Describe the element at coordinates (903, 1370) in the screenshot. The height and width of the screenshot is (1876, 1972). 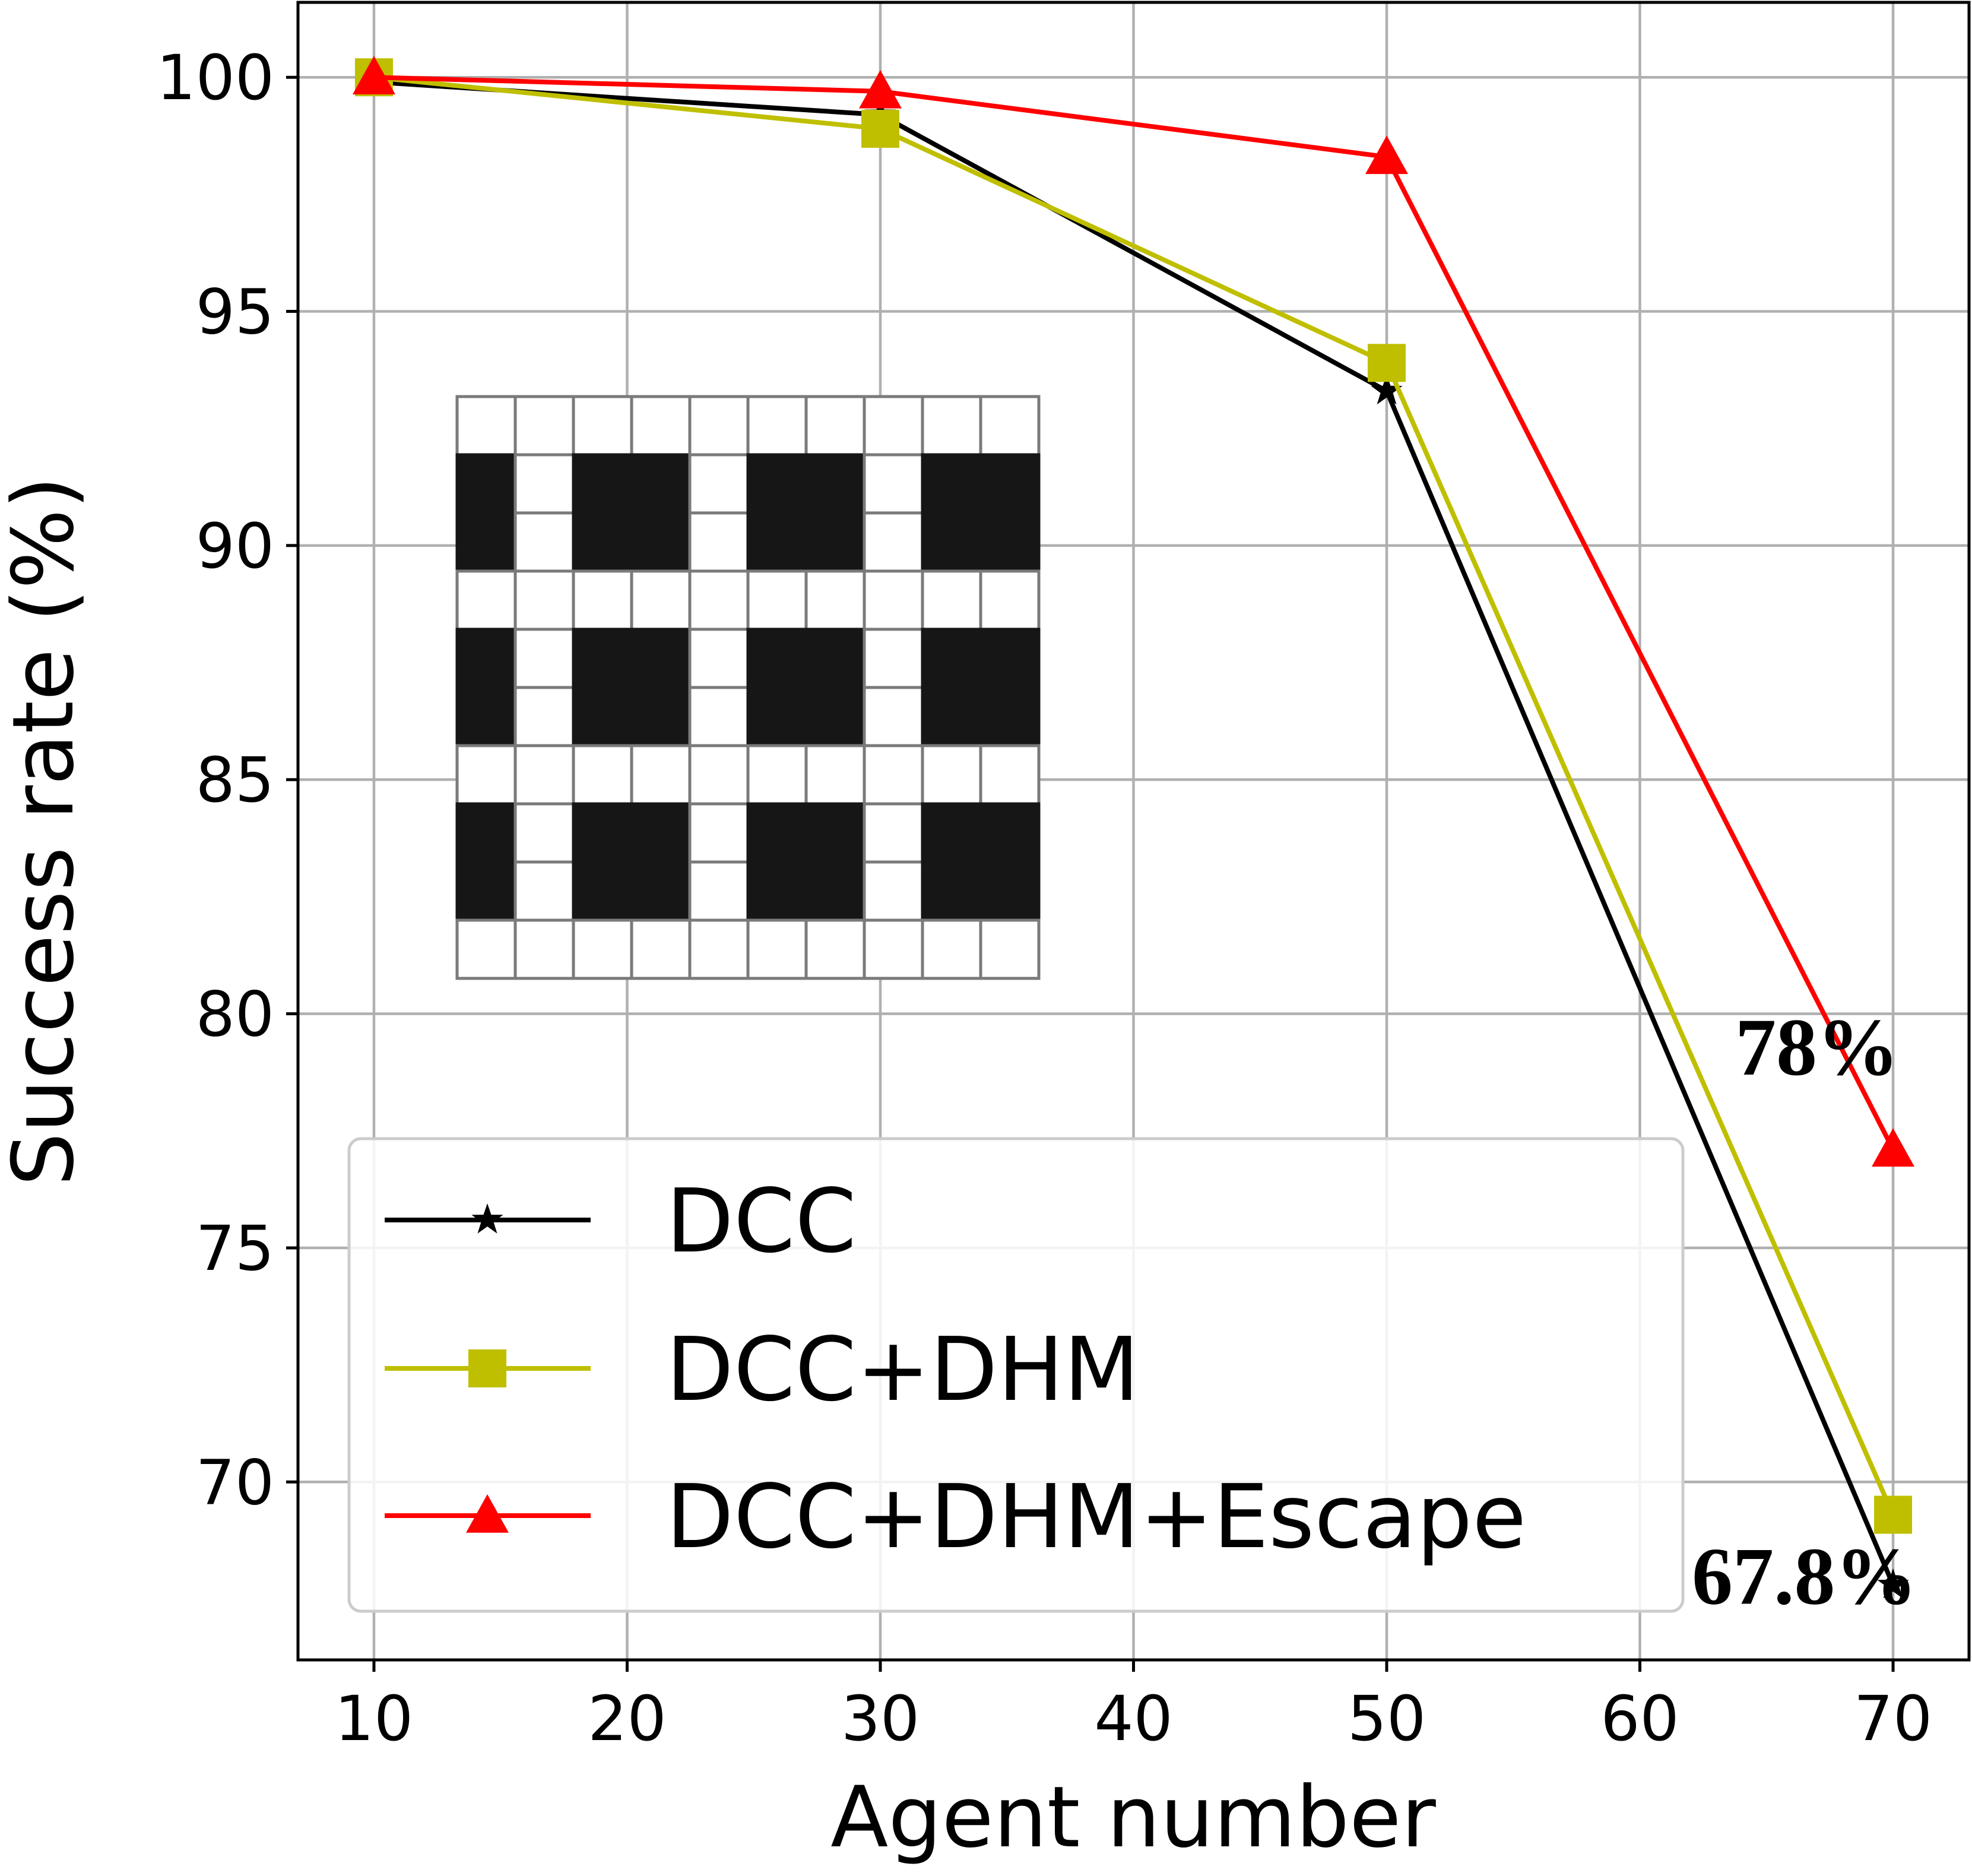
I see `legend-label: DCC+DHM` at that location.